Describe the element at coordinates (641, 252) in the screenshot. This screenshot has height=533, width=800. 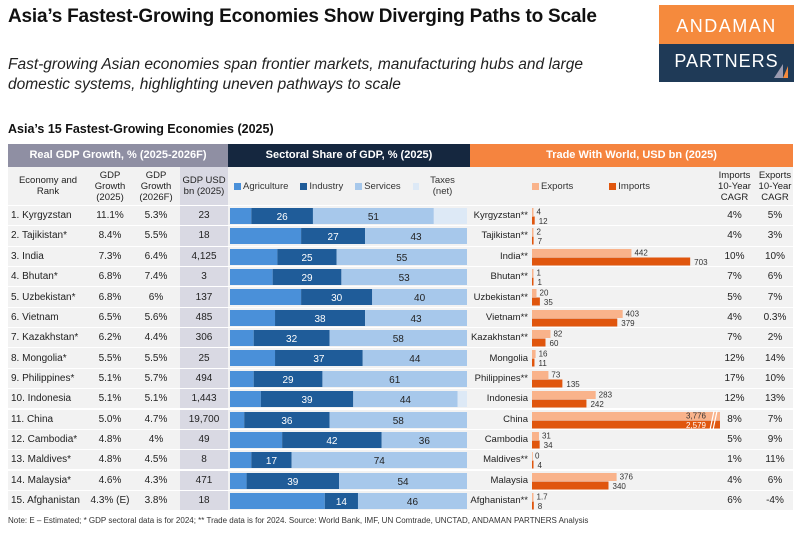
I see `exports-value-label: 442` at that location.